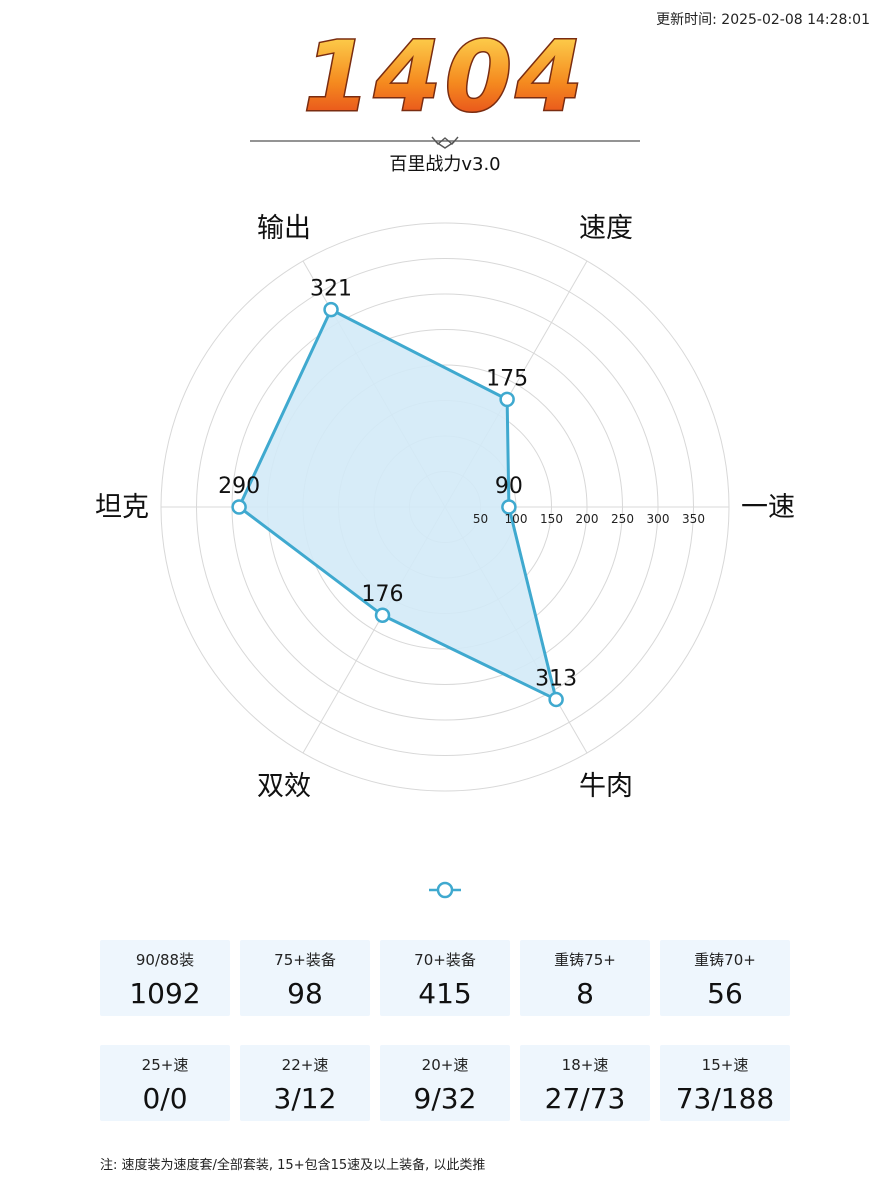 The image size is (890, 1190). I want to click on chart-subtitle: 百里战力v3.0, so click(445, 164).